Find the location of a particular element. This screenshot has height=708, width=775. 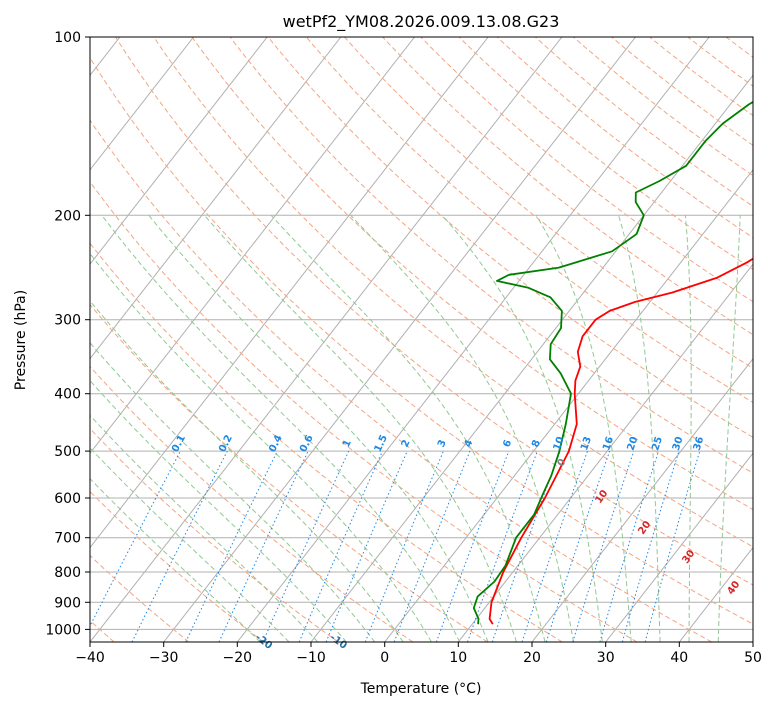

y-axis-label: Pressure (hPa) is located at coordinates (21, 340).